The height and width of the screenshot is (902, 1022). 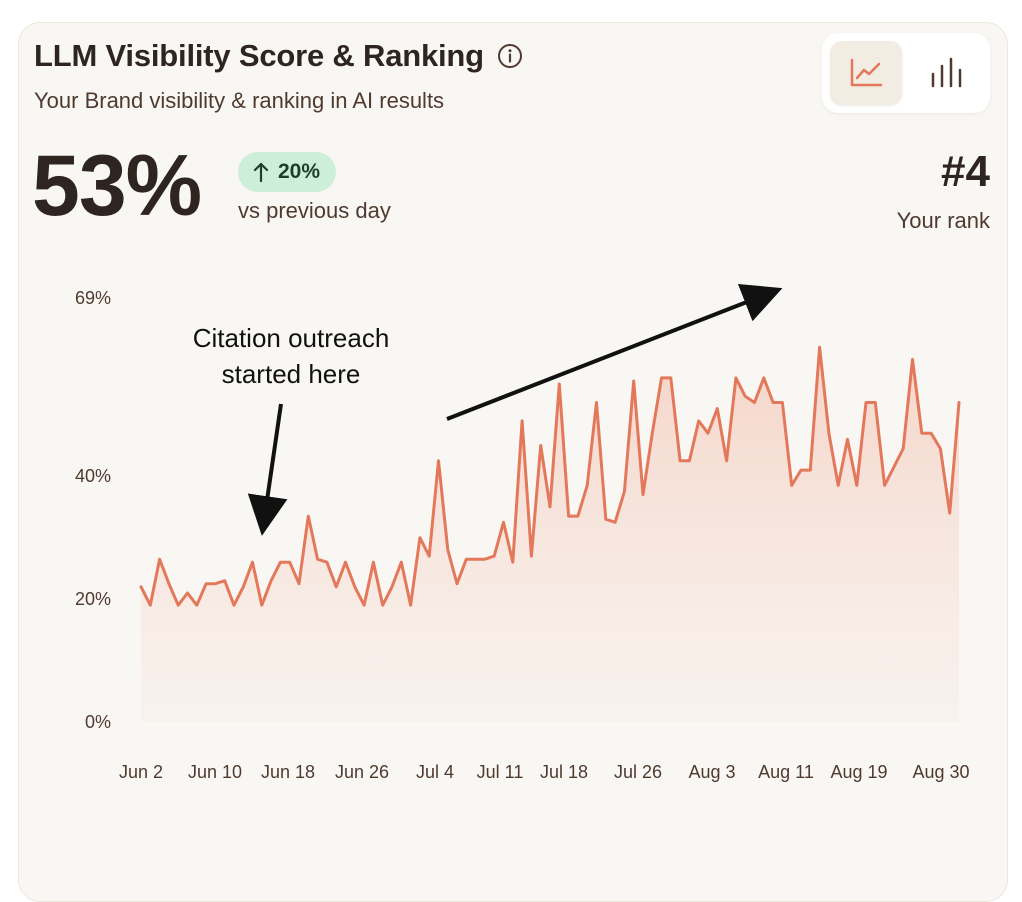 What do you see at coordinates (93, 298) in the screenshot?
I see `y-tick-label: 69%` at bounding box center [93, 298].